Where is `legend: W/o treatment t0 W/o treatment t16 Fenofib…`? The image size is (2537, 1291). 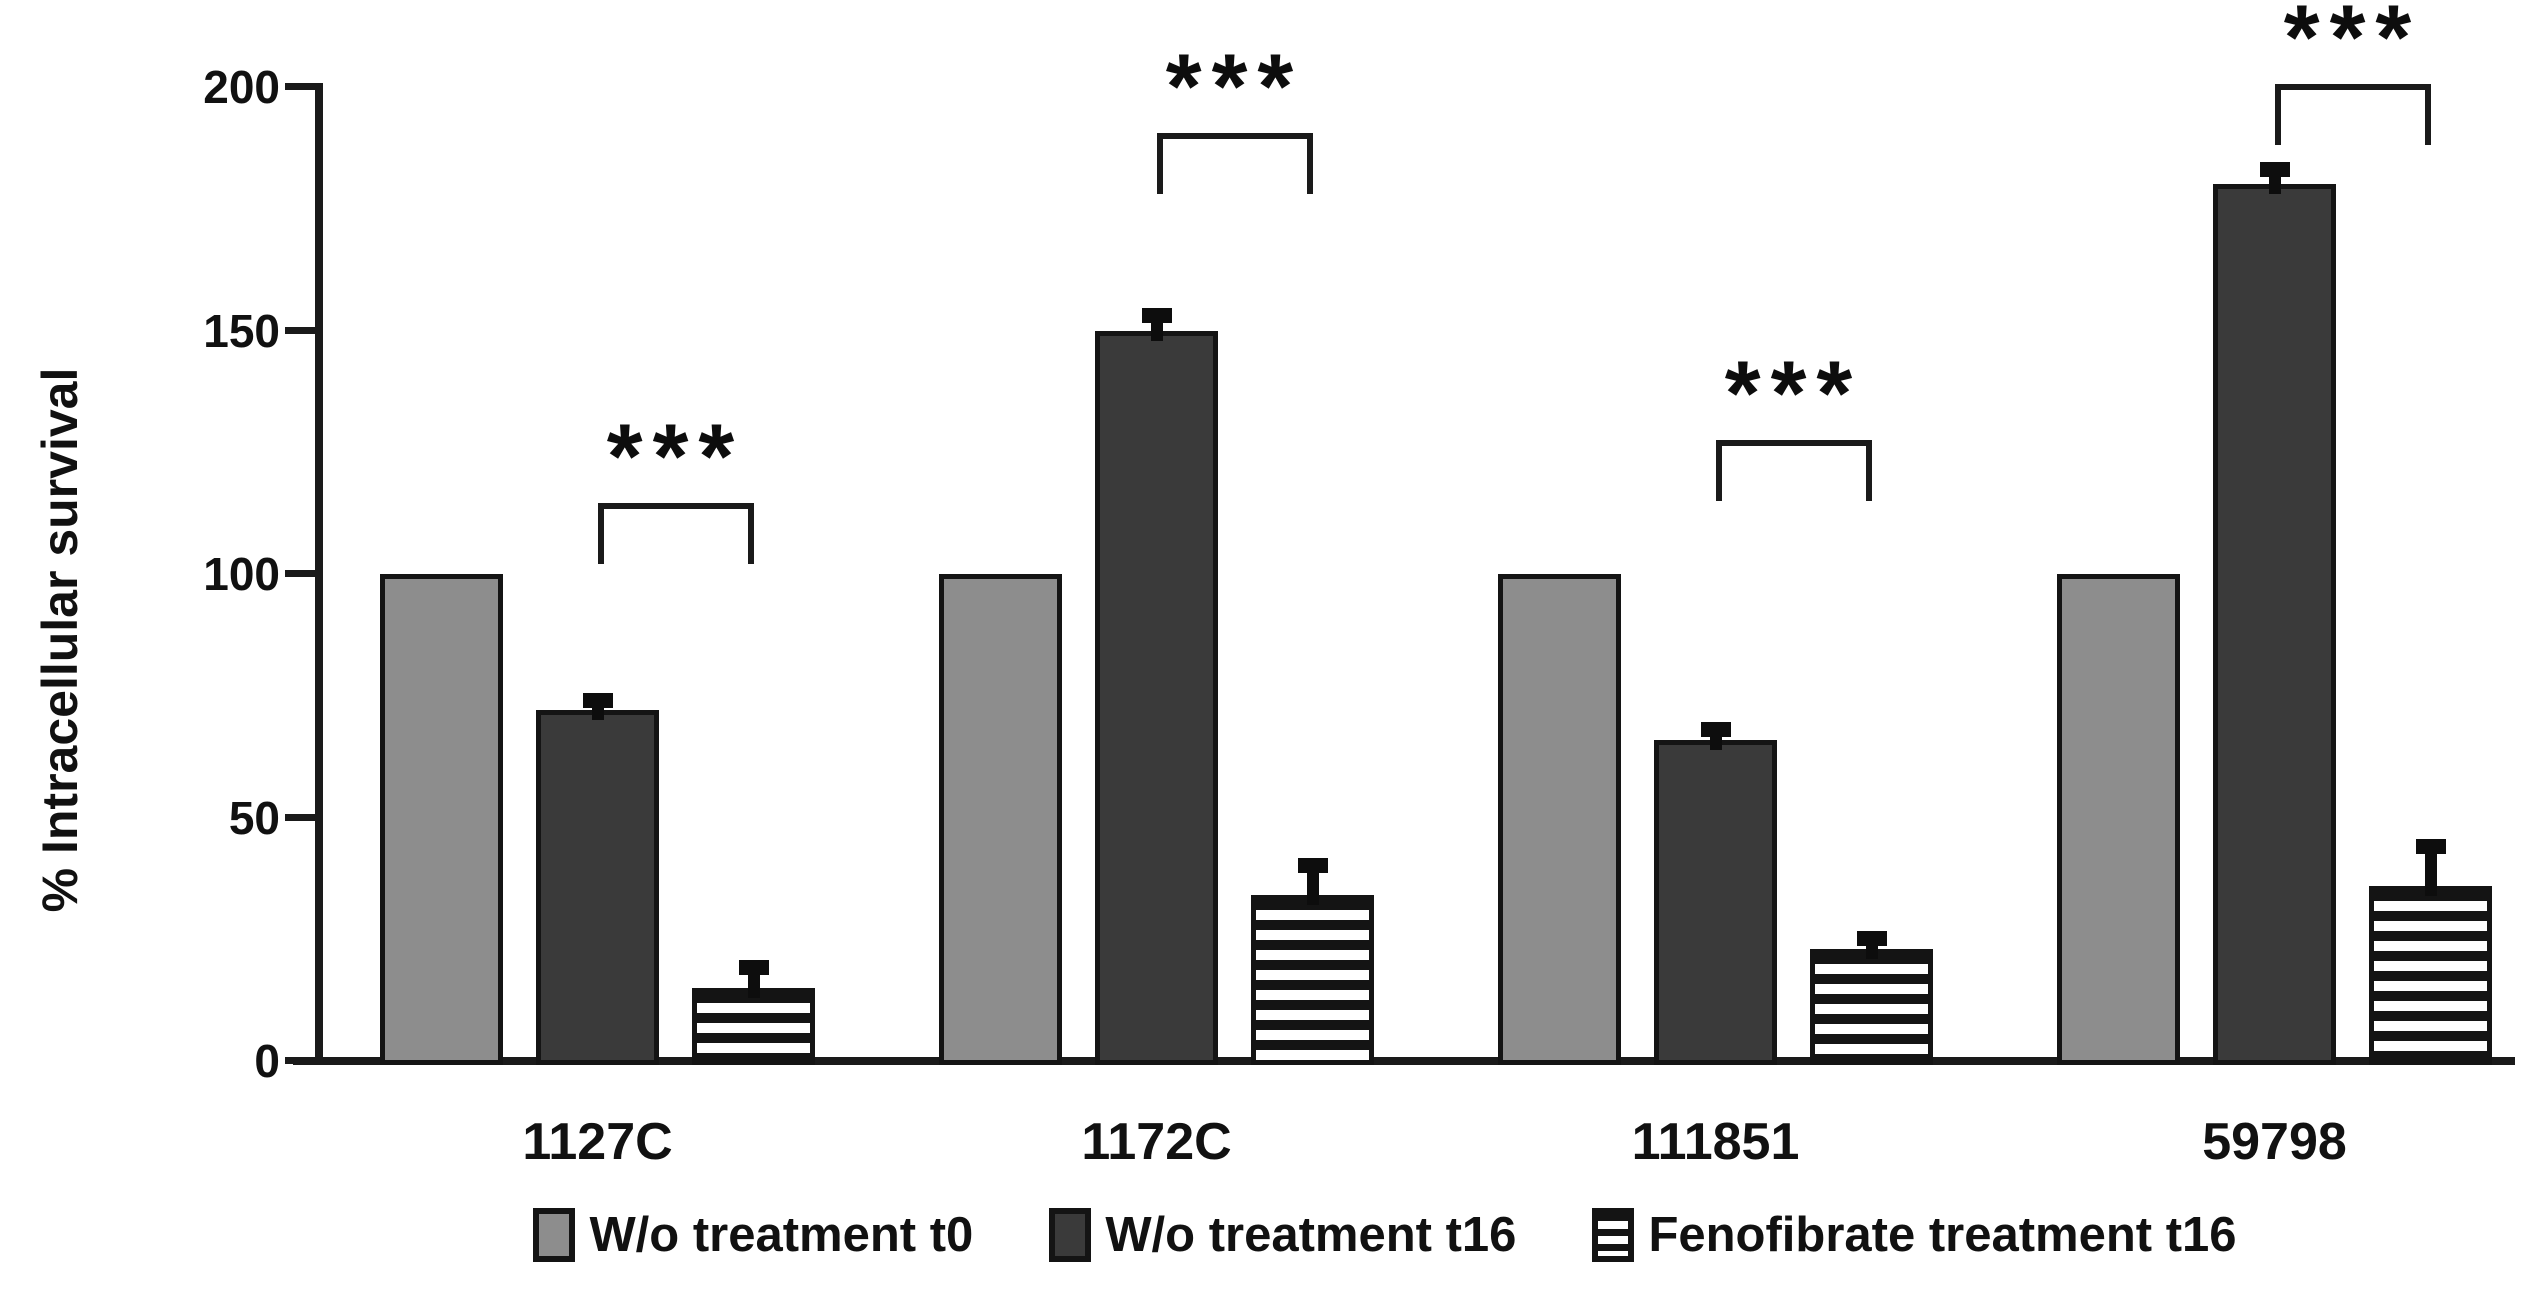 legend: W/o treatment t0 W/o treatment t16 Fenofib… is located at coordinates (1385, 1235).